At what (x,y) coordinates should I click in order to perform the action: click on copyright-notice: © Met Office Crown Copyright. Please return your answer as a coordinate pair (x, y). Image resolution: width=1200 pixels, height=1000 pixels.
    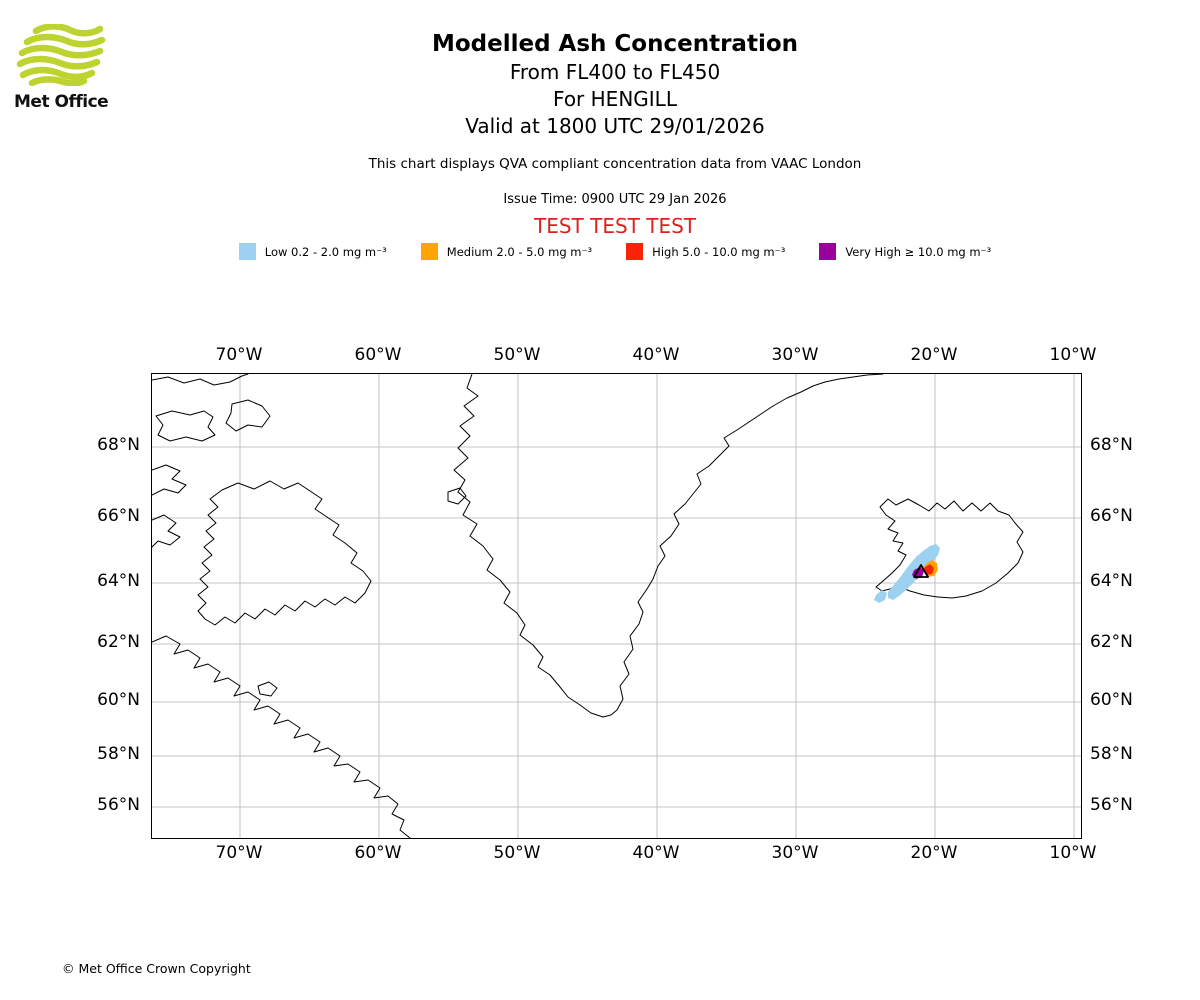
    Looking at the image, I should click on (156, 968).